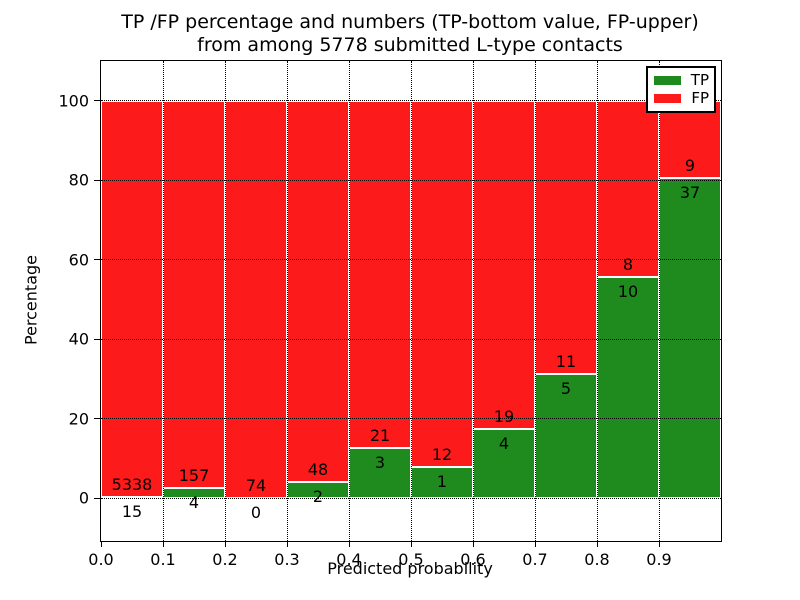  Describe the element at coordinates (225, 559) in the screenshot. I see `x-tick-label: 0.2` at that location.